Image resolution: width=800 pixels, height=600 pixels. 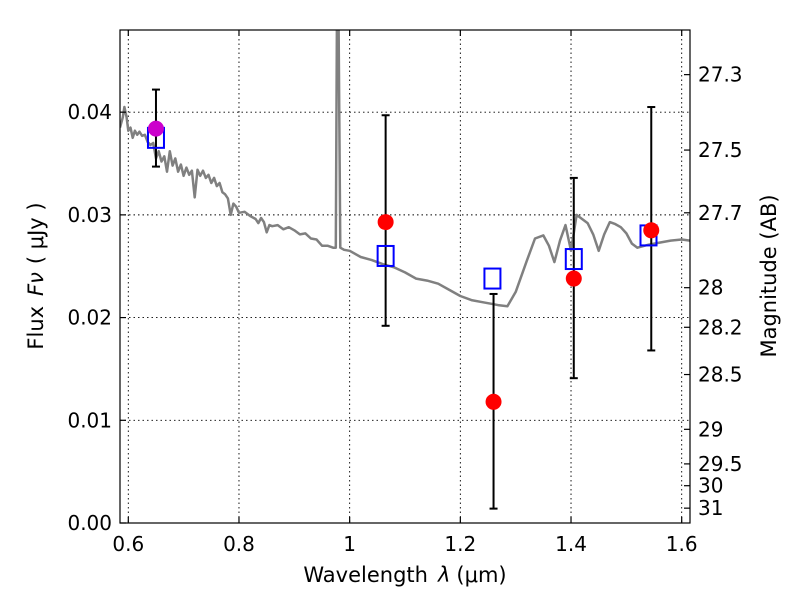 I want to click on x-axis-label-text: Wavelength, so click(x=365, y=575).